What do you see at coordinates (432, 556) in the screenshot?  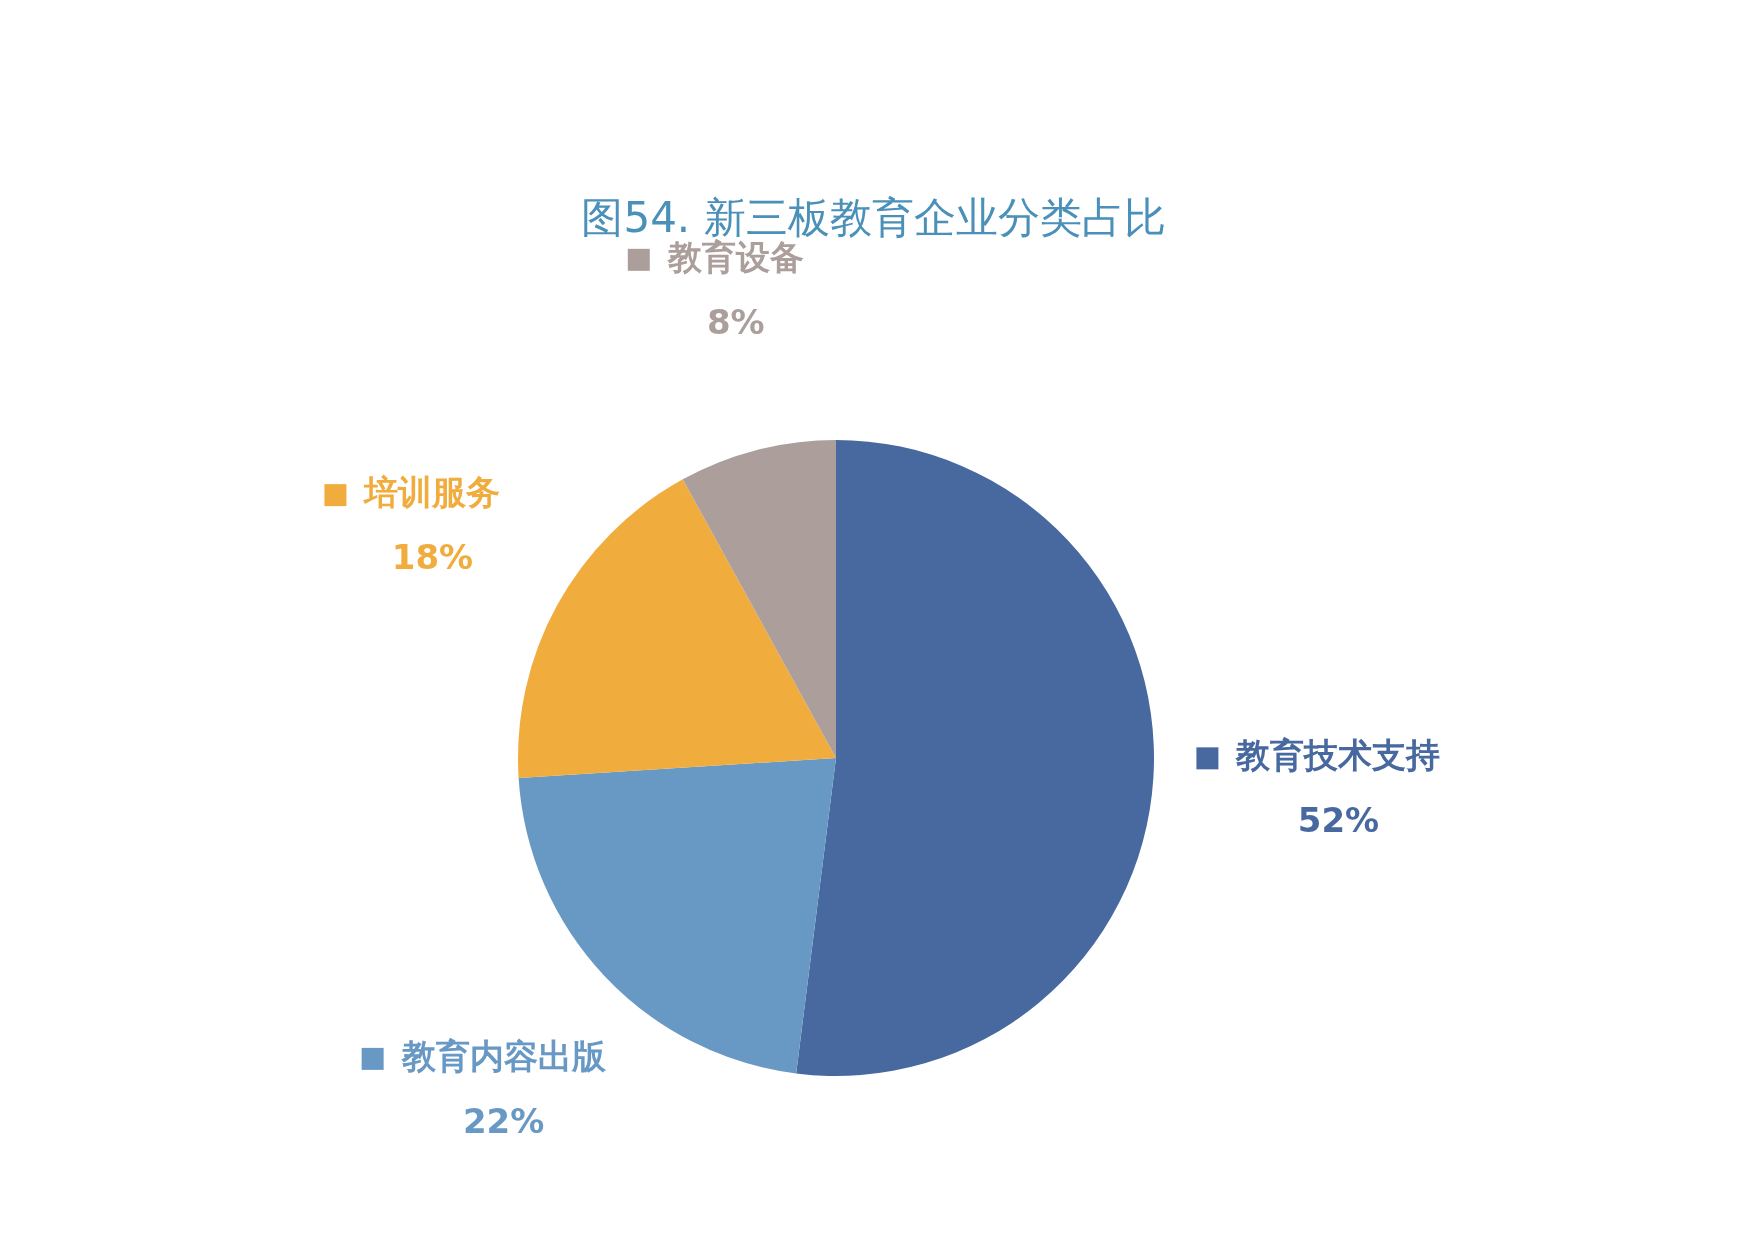 I see `data-label: 18%` at bounding box center [432, 556].